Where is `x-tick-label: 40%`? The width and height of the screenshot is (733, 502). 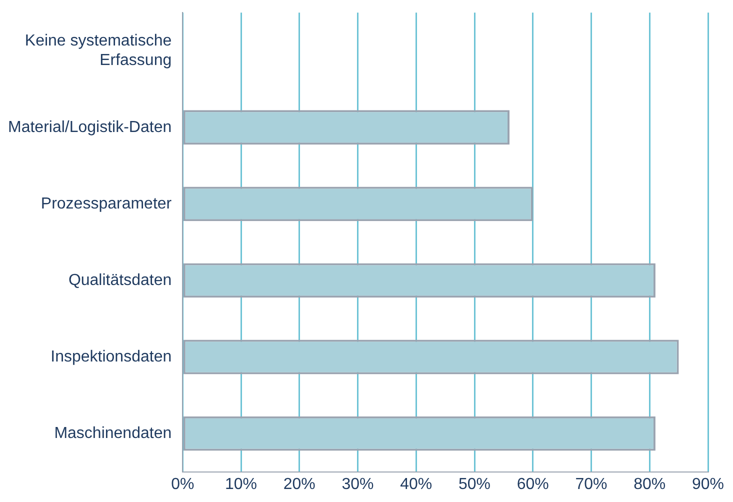 x-tick-label: 40% is located at coordinates (416, 484).